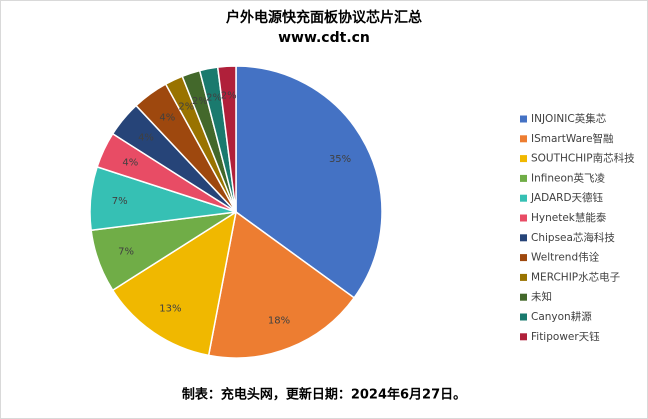 This screenshot has height=419, width=648. Describe the element at coordinates (568, 177) in the screenshot. I see `legend-label: Infineon英飞凌` at that location.